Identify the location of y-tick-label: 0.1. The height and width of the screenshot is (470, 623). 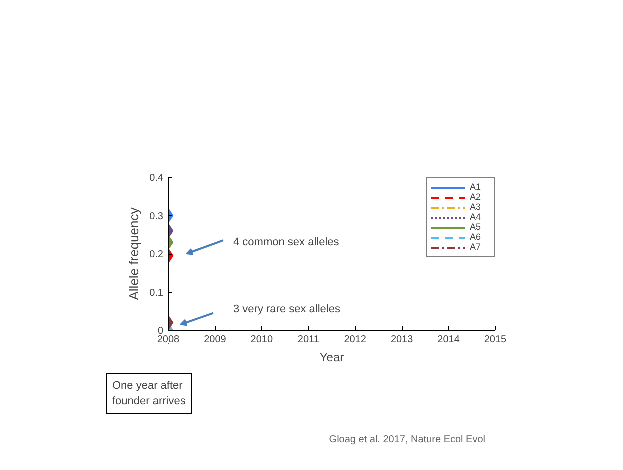
(157, 293).